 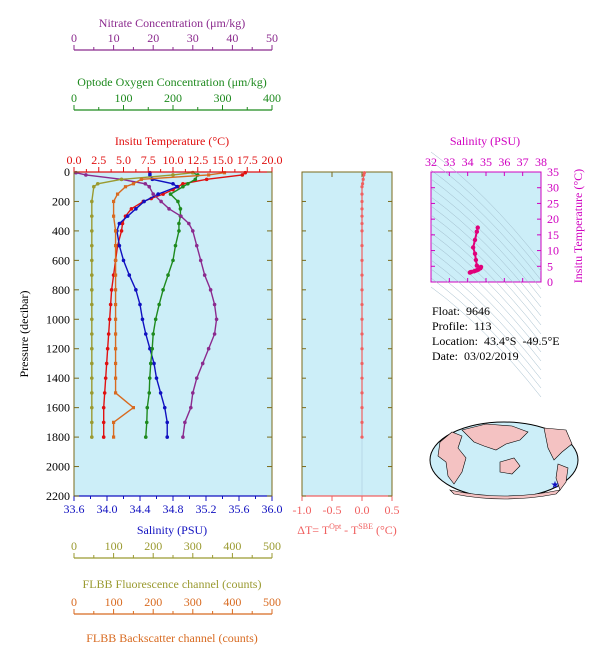 I want to click on oxygen-tick-label: 0, so click(x=74, y=98).